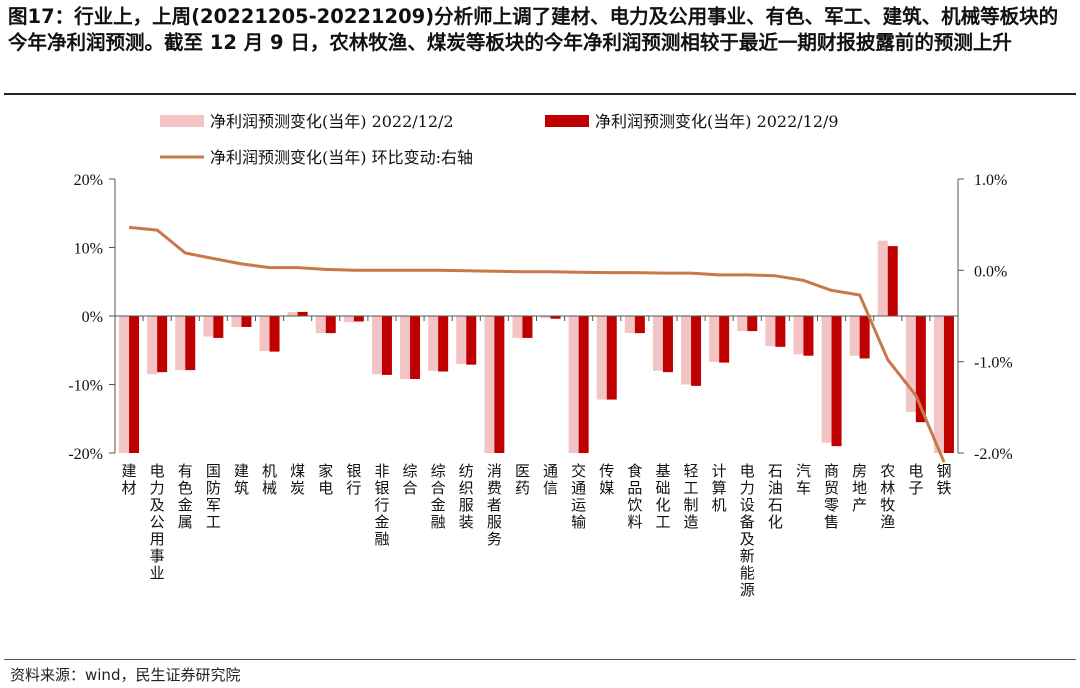 This screenshot has width=1080, height=688. Describe the element at coordinates (185, 496) in the screenshot. I see `category-label-3: 有色金属` at that location.